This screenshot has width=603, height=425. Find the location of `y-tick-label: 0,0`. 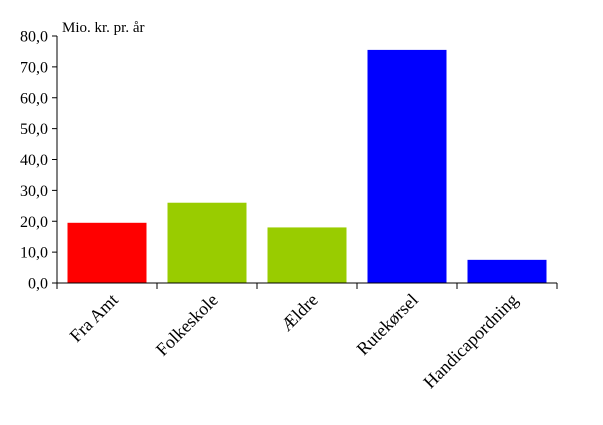

y-tick-label: 0,0 is located at coordinates (38, 284).